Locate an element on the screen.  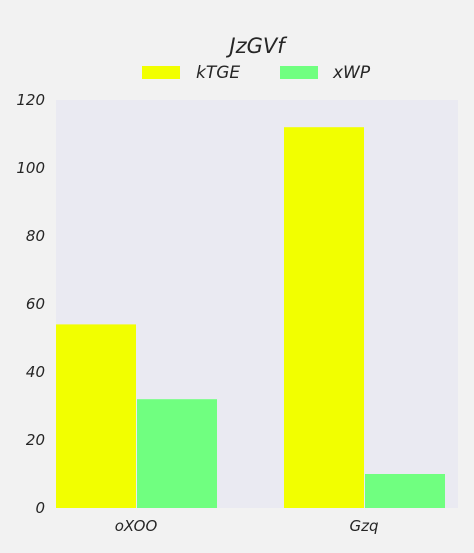
y-axis-ticks: 0 20 40 60 80 100 120 is located at coordinates (30, 304).